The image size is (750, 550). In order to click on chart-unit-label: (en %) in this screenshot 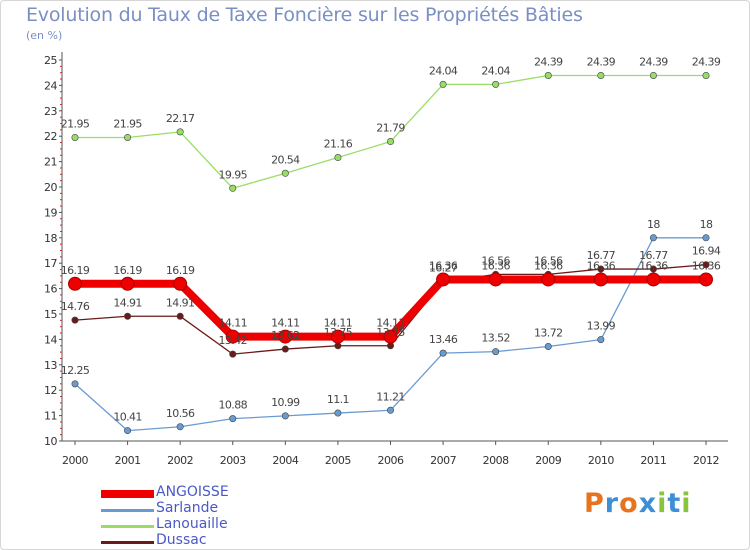, I will do `click(44, 35)`.